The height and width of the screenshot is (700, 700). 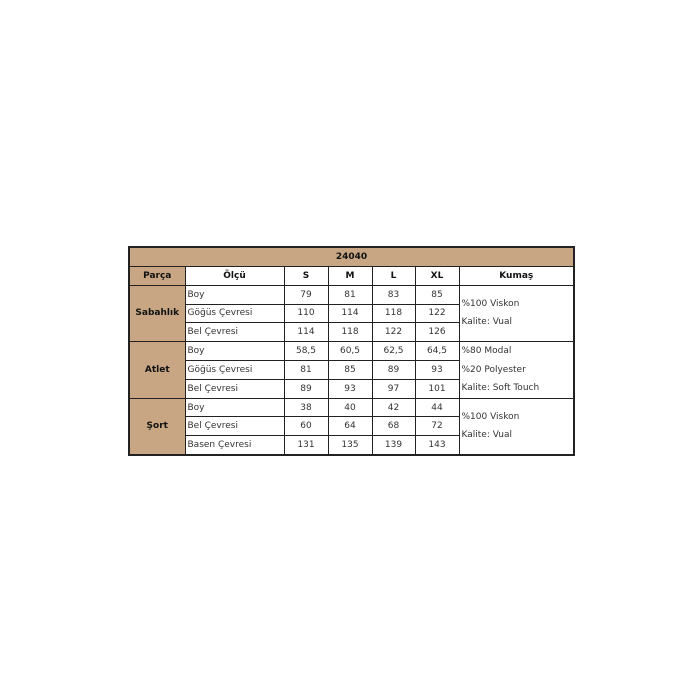 What do you see at coordinates (350, 407) in the screenshot?
I see `size-value: 40` at bounding box center [350, 407].